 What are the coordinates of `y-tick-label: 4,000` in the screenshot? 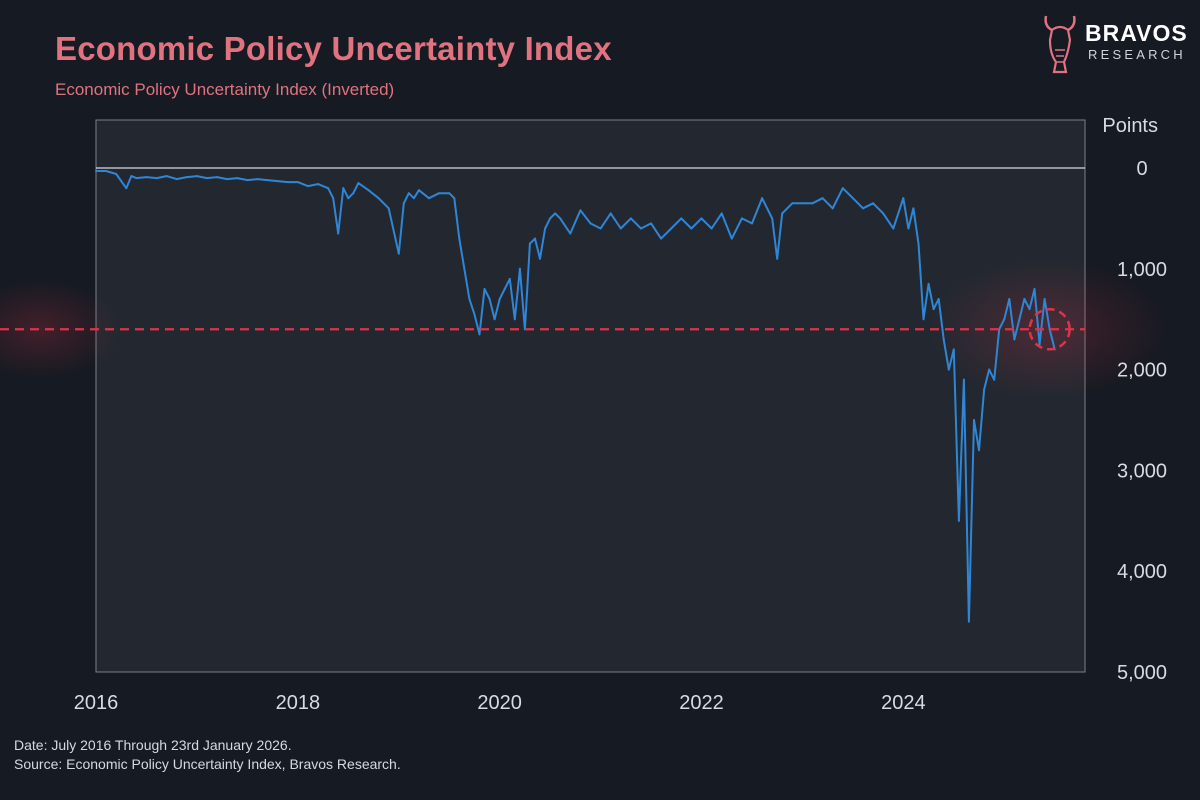 It's located at (1142, 572).